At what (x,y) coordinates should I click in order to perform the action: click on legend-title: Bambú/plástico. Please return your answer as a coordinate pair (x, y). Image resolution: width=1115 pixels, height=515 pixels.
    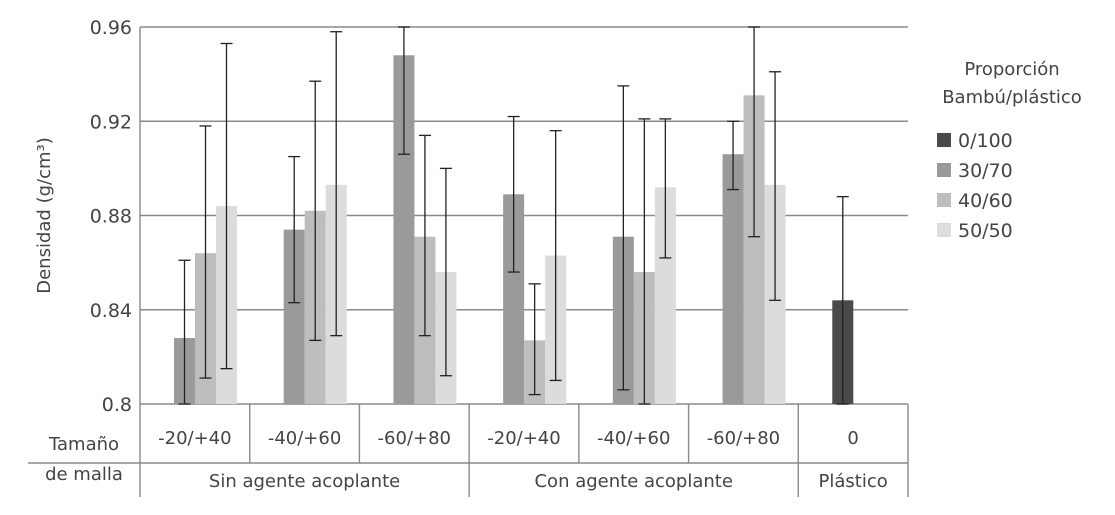
    Looking at the image, I should click on (1012, 97).